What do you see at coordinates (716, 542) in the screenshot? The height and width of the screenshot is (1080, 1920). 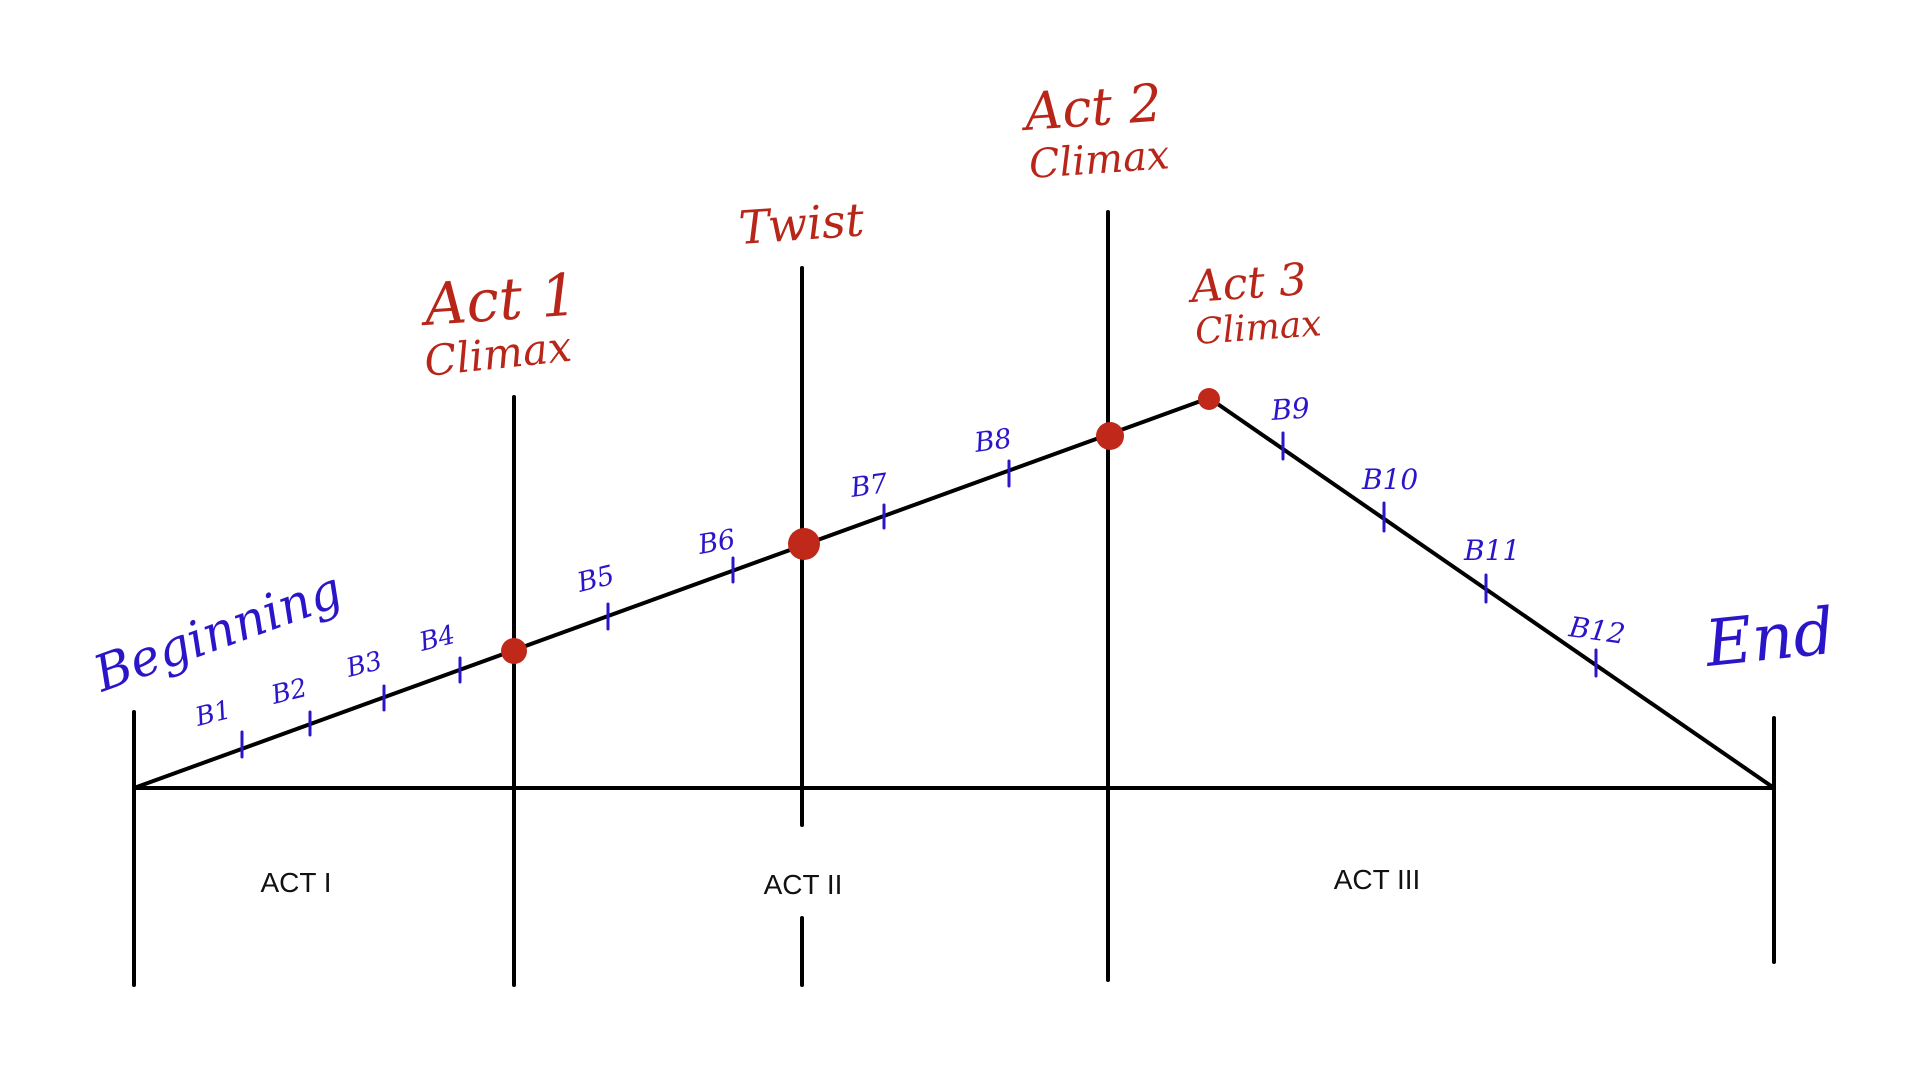 I see `beat-label-b6: B6` at bounding box center [716, 542].